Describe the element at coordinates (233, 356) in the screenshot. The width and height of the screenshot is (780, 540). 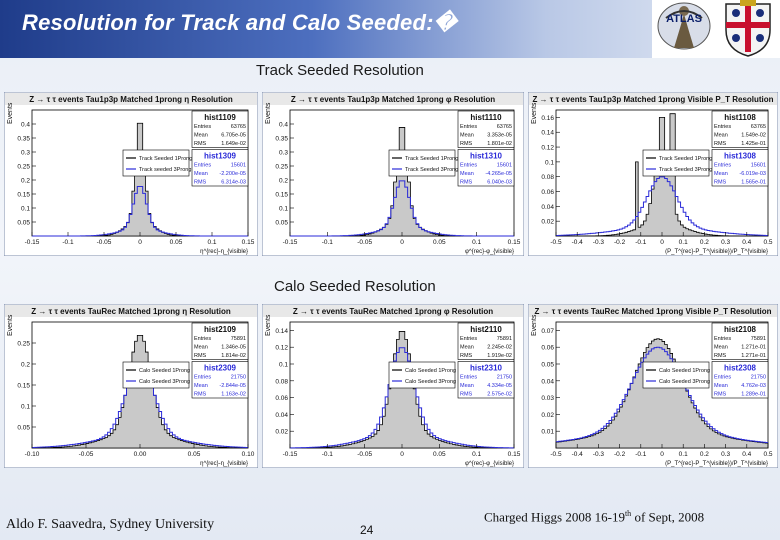
I see `stats-row-value: 1.814e-02` at that location.